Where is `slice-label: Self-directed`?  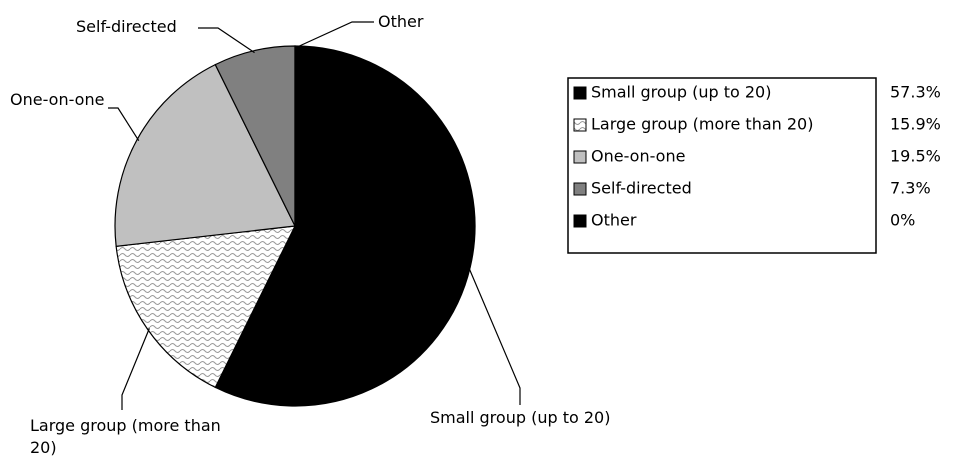
slice-label: Self-directed is located at coordinates (126, 26).